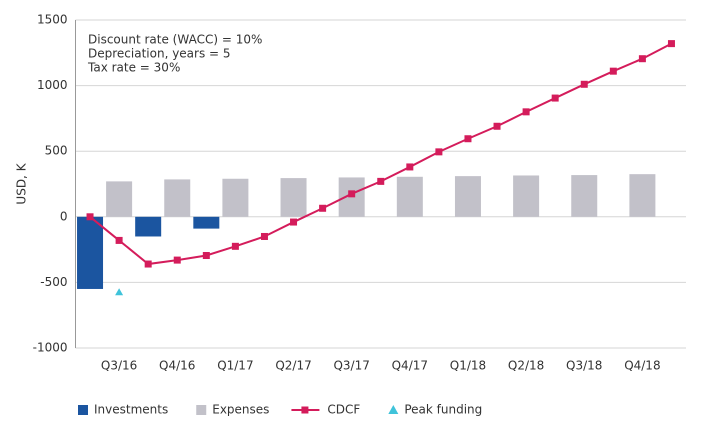 The image size is (720, 430). What do you see at coordinates (119, 292) in the screenshot?
I see `marker` at bounding box center [119, 292].